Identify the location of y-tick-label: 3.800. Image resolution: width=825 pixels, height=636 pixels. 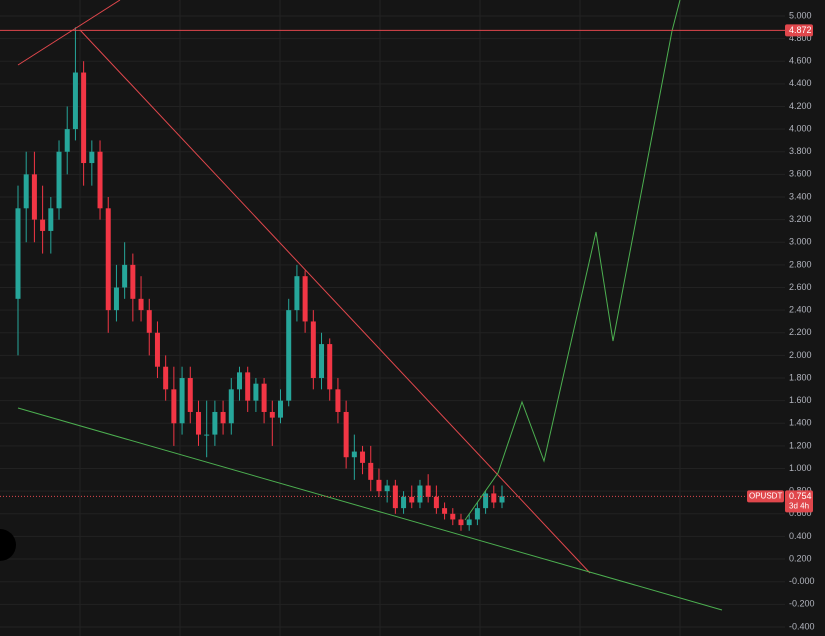
(800, 151).